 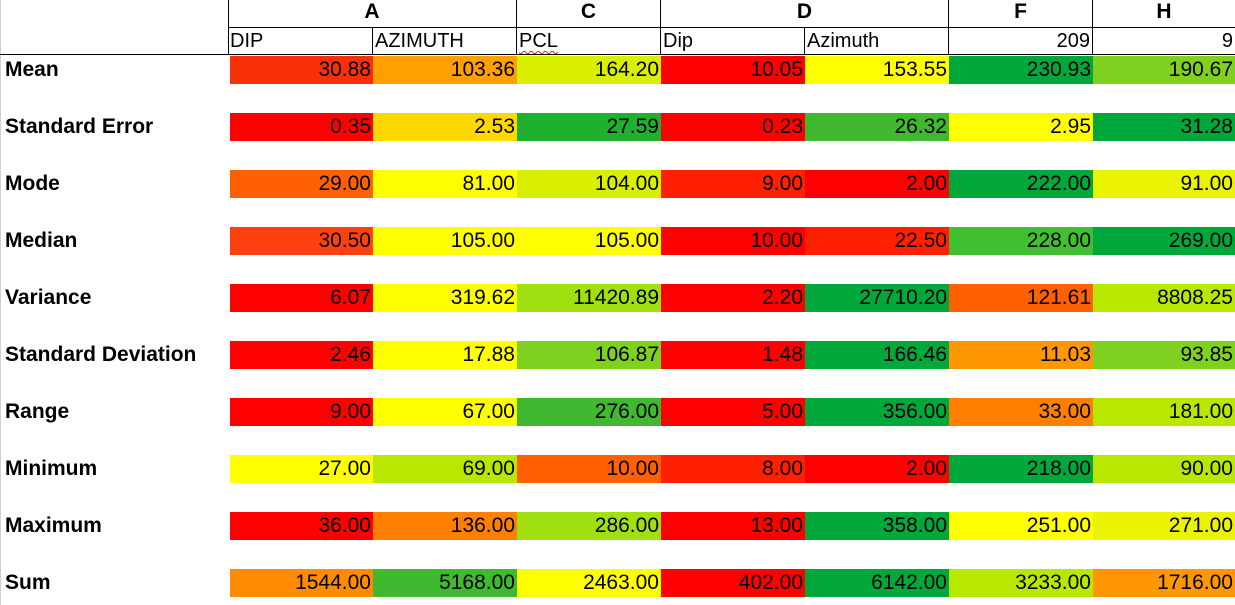 I want to click on value-cell-standard-deviation-2: 17.88, so click(x=445, y=355).